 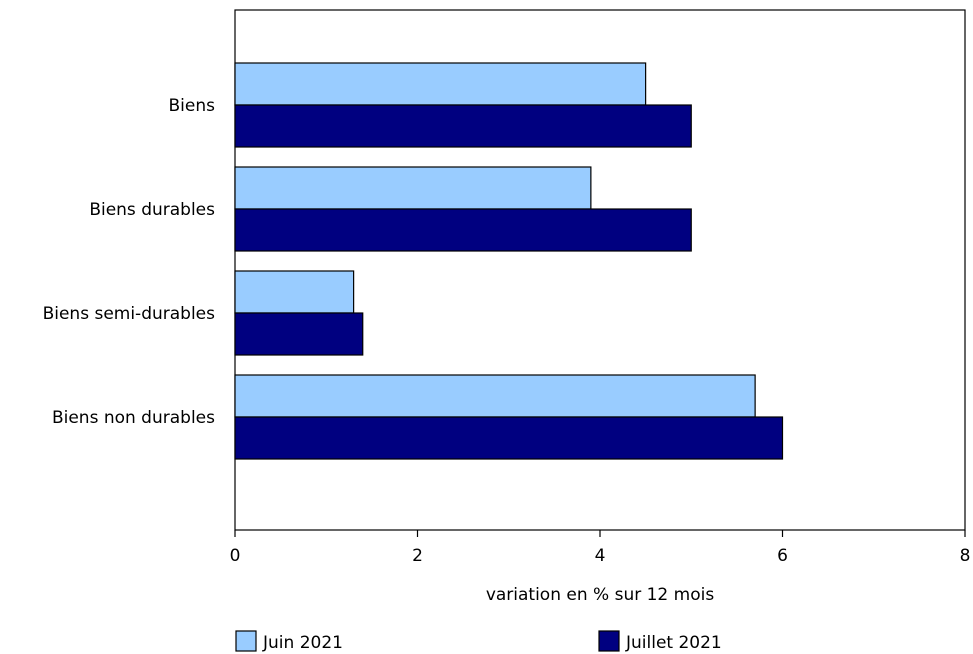 I want to click on x-axis-ticks: 0 2 4 6 8, so click(x=600, y=548).